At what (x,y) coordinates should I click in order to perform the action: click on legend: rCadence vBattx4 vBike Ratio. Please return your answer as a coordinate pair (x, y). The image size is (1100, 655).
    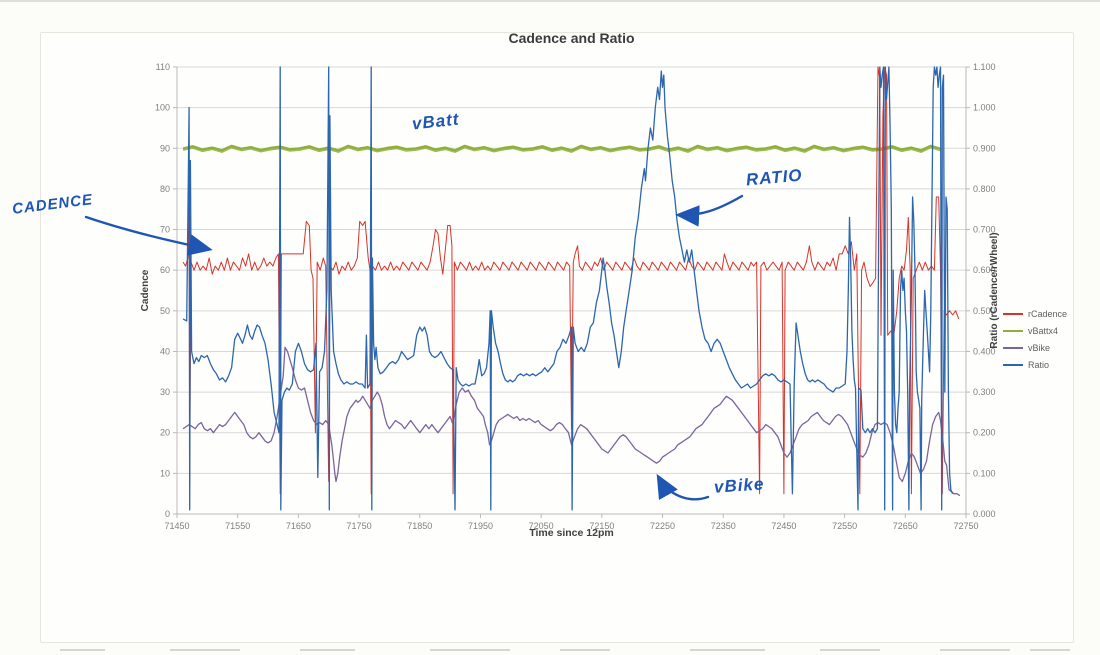
    Looking at the image, I should click on (1035, 339).